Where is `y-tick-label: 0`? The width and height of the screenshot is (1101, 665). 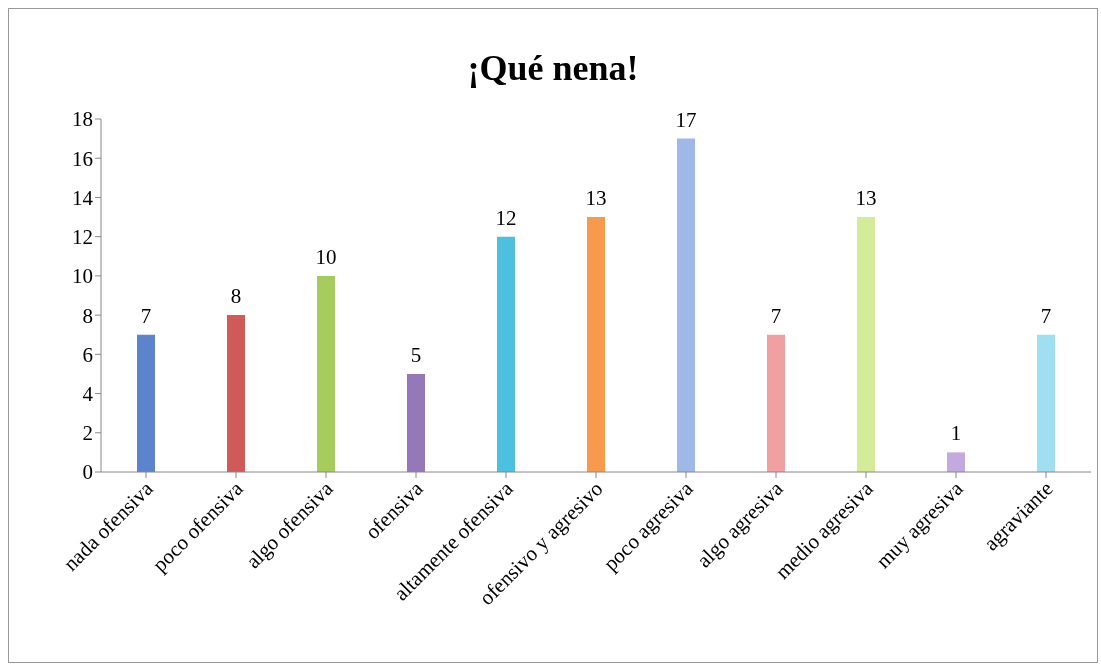 y-tick-label: 0 is located at coordinates (87, 472).